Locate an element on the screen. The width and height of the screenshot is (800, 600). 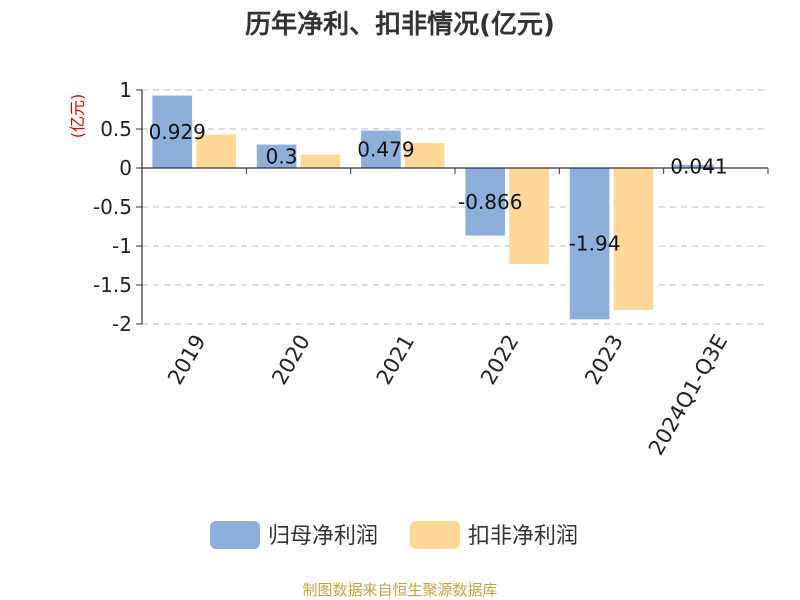
bar-parent-net-profit-2020 is located at coordinates (276, 156).